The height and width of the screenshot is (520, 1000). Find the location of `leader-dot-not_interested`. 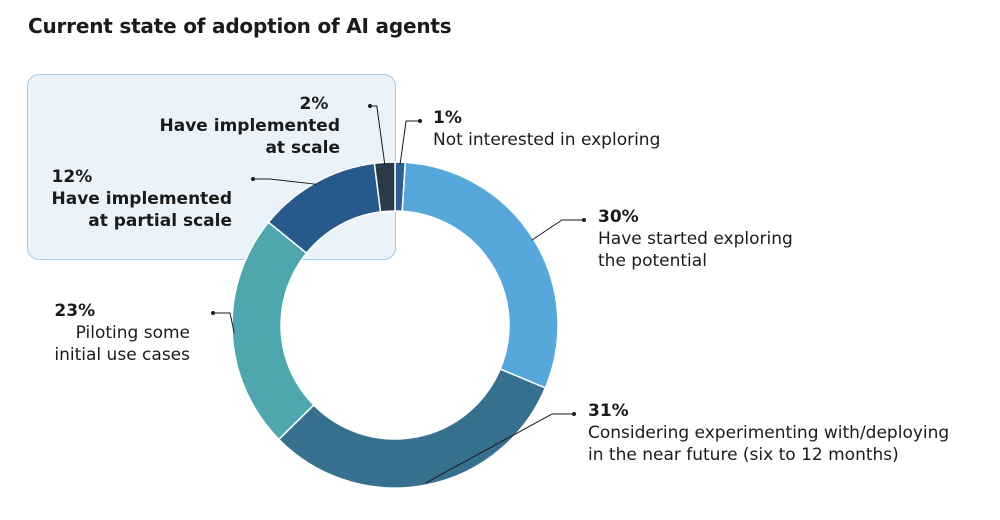

leader-dot-not_interested is located at coordinates (420, 121).